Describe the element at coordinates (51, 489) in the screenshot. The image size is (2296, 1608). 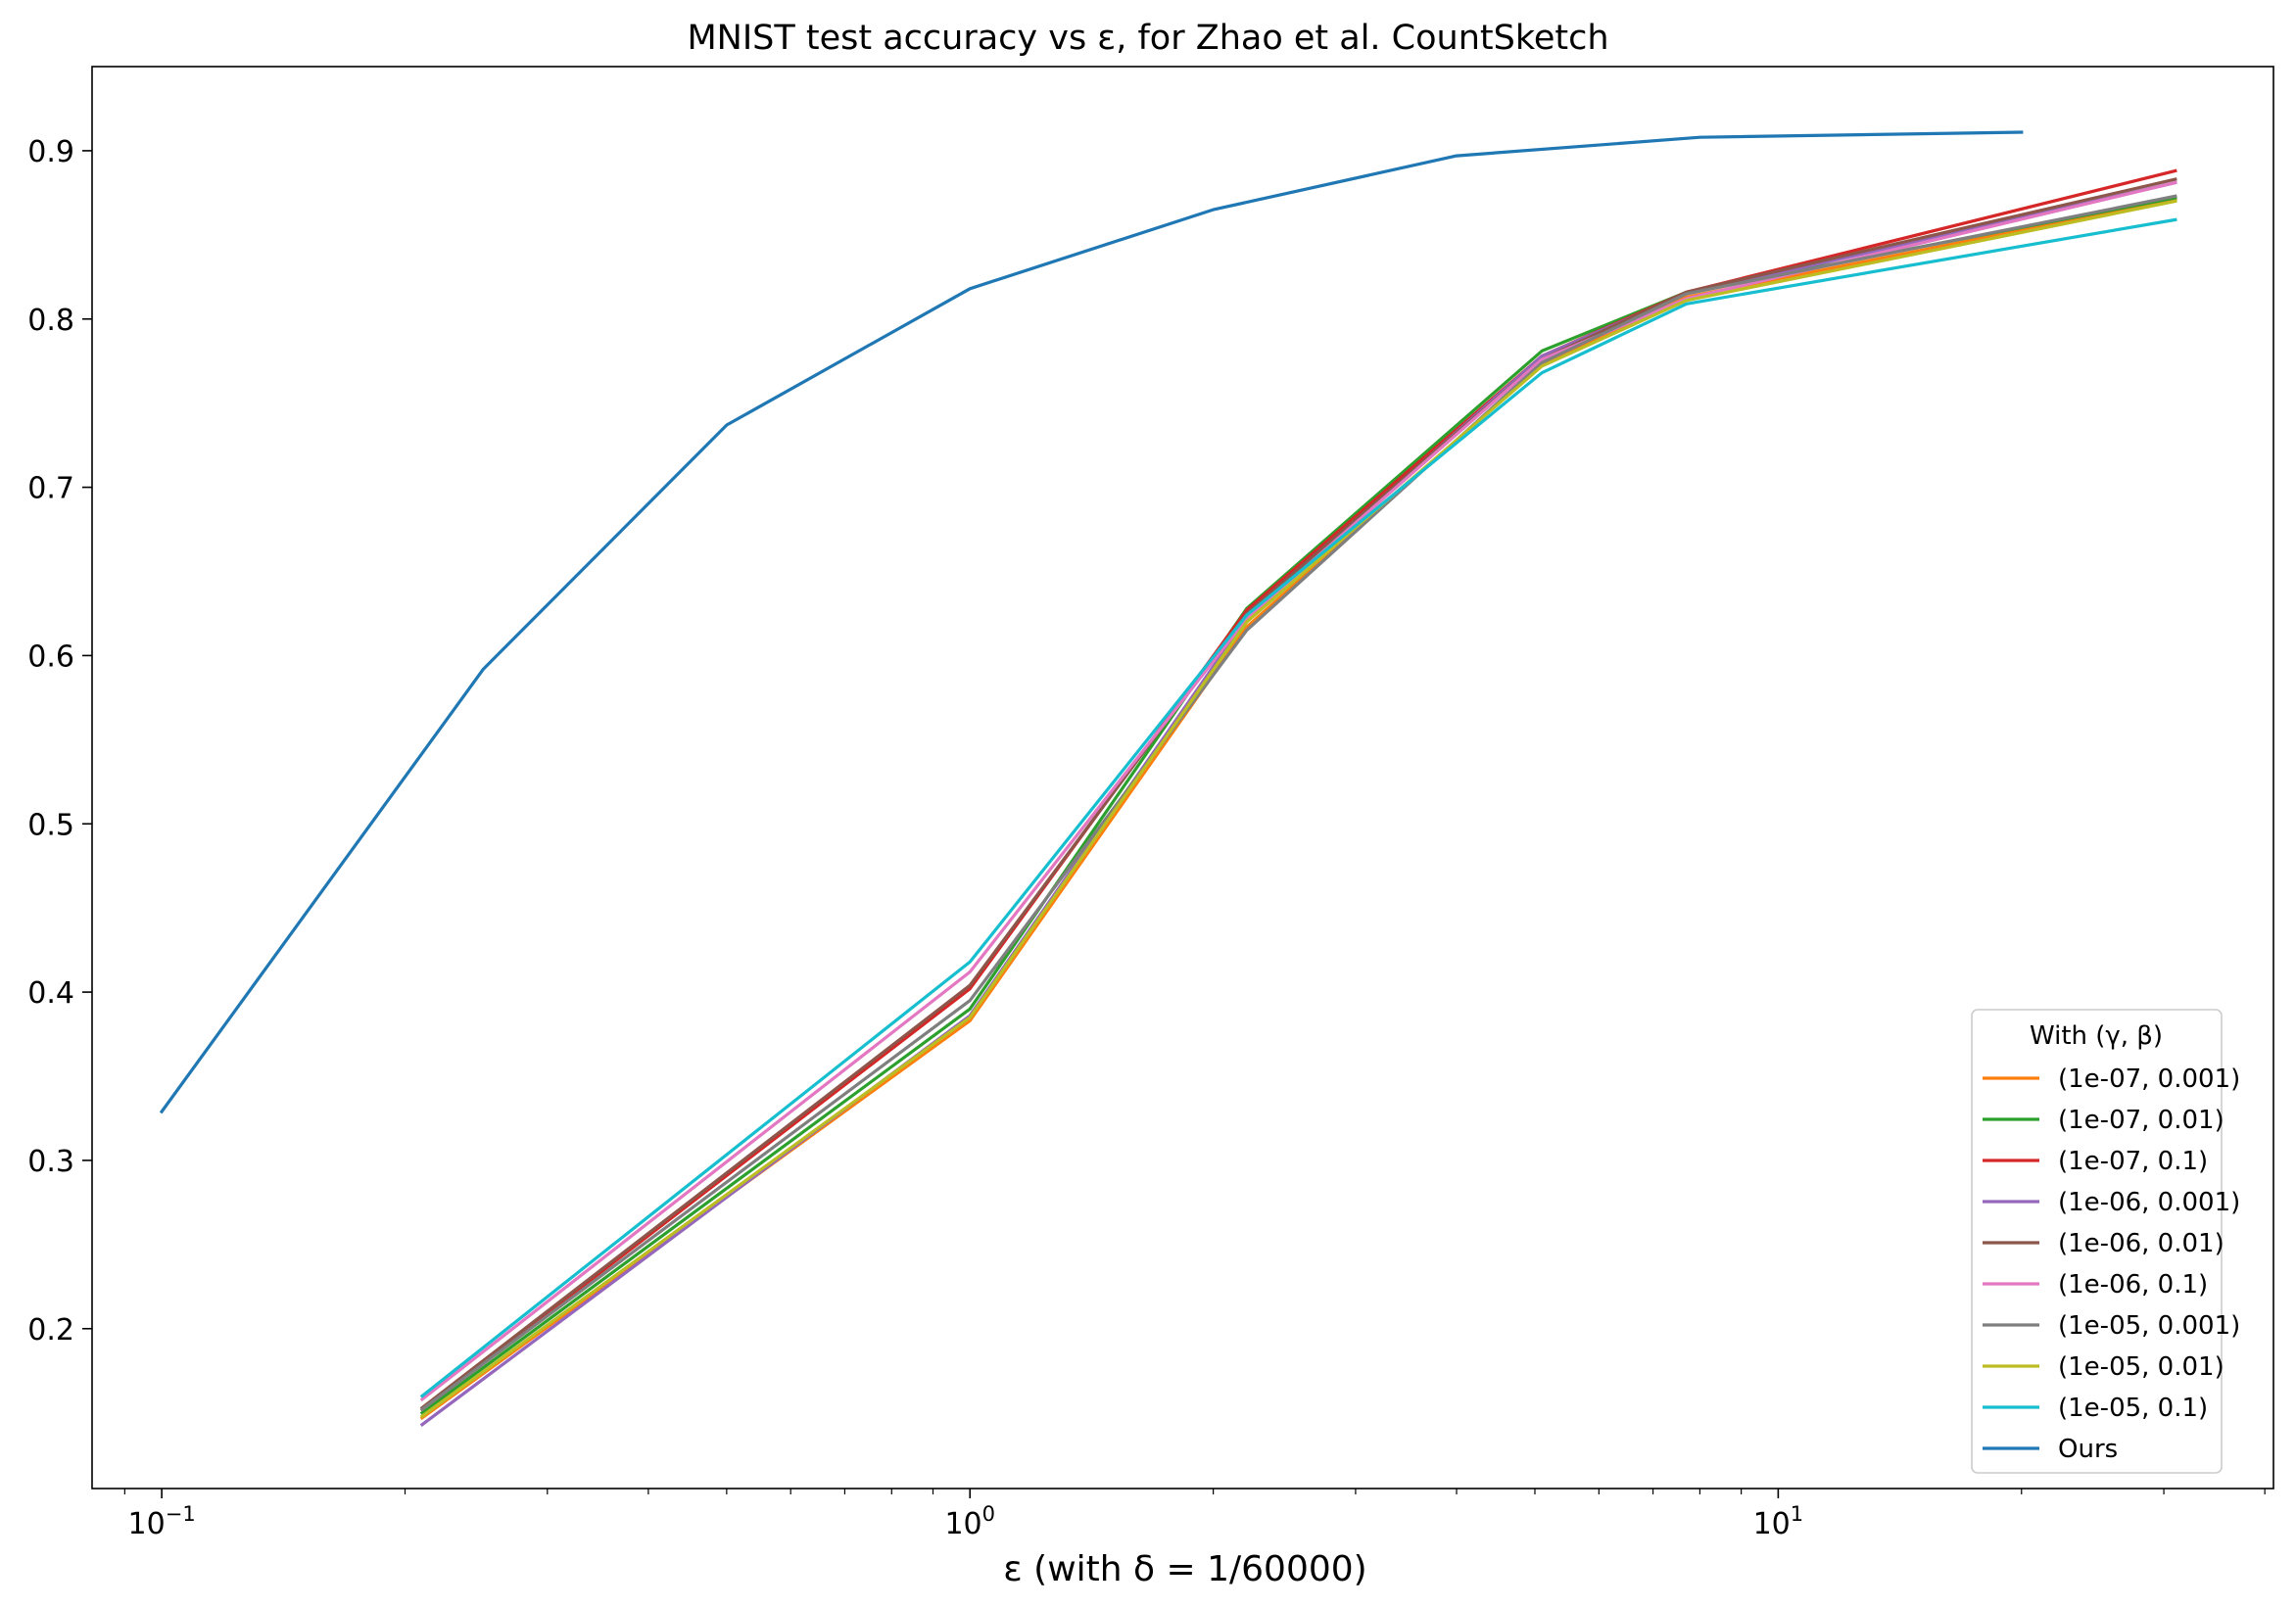
I see `y-tick-label: 0.7` at that location.